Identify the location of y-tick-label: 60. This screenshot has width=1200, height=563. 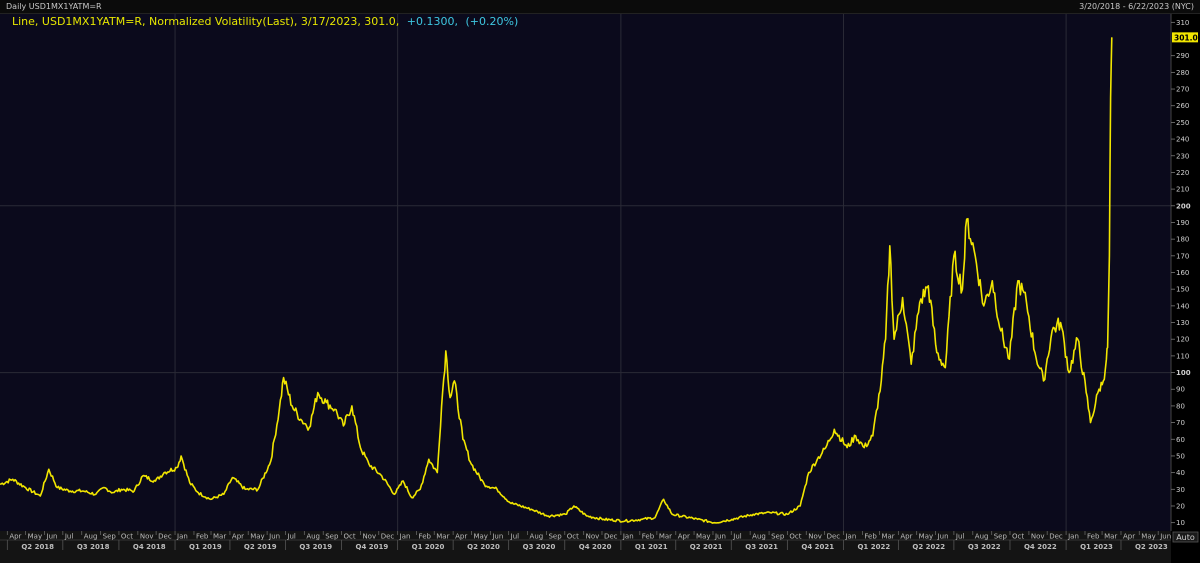
(1180, 440).